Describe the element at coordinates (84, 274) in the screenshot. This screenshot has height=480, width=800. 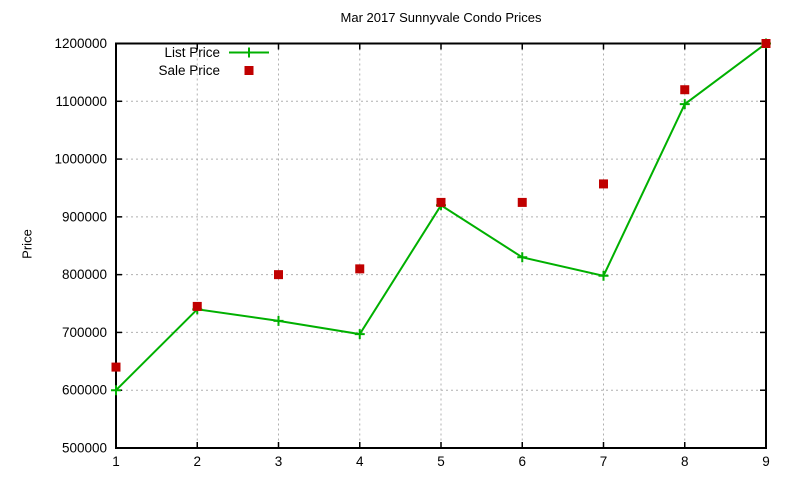
I see `y-tick-label: 800000` at that location.